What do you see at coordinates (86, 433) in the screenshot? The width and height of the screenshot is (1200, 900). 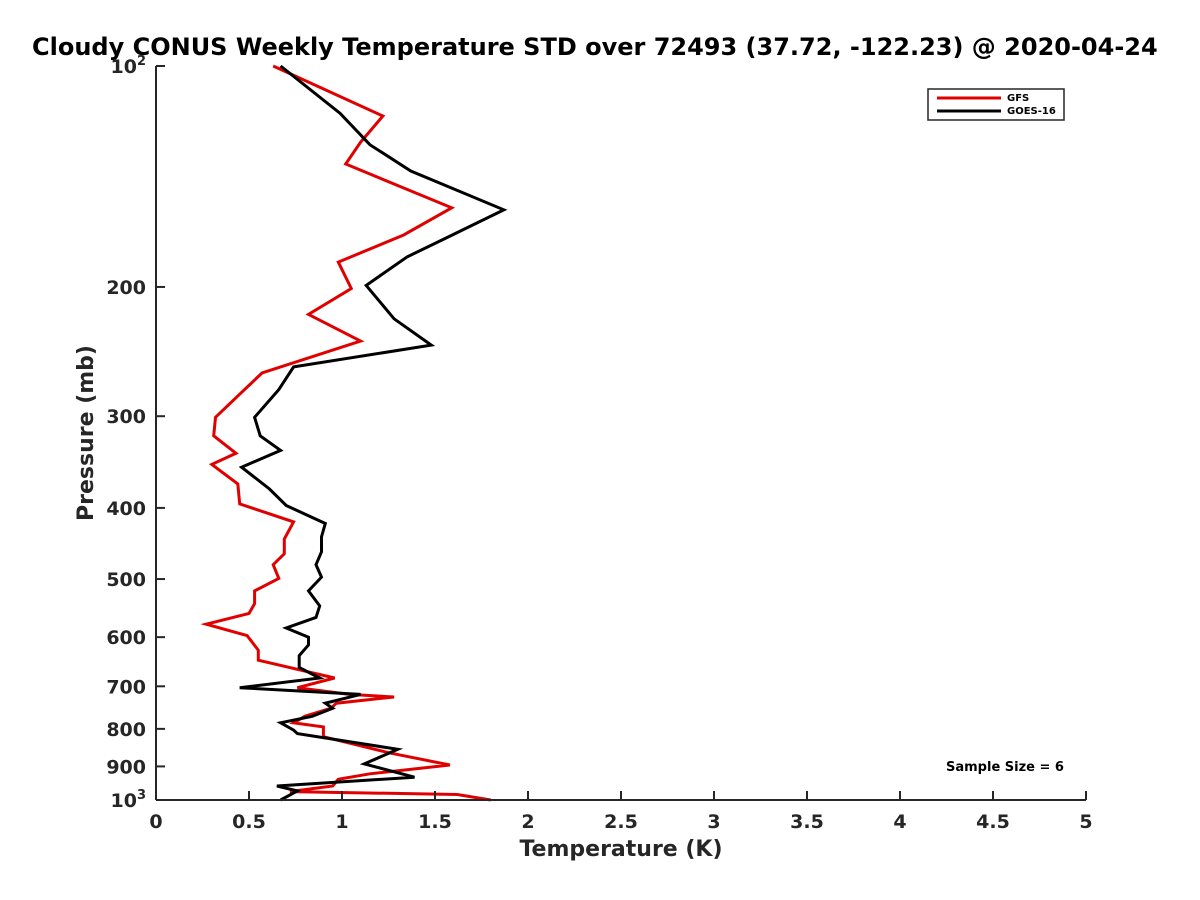 I see `y-axis-label: Pressure (mb)` at bounding box center [86, 433].